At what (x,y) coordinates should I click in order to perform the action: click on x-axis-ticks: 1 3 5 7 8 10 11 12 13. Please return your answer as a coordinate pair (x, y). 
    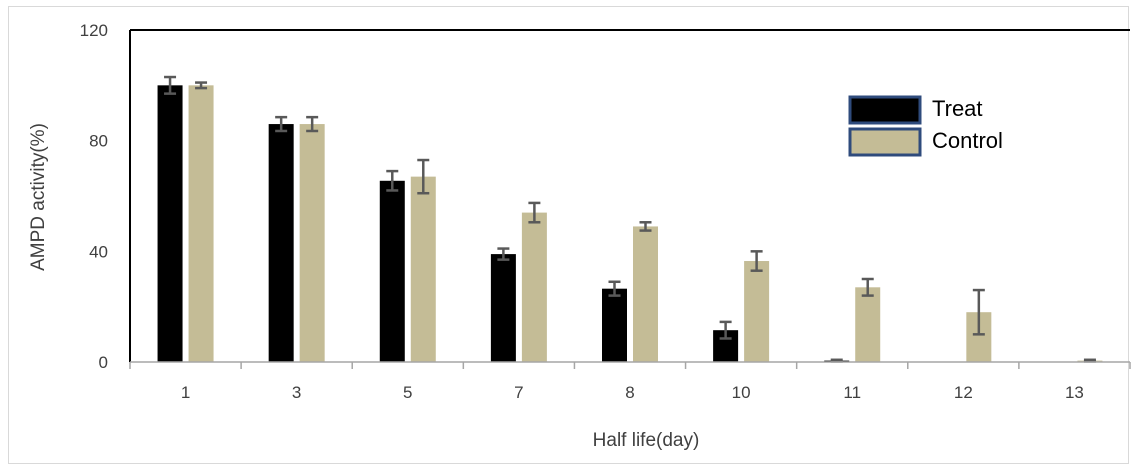
    Looking at the image, I should click on (632, 392).